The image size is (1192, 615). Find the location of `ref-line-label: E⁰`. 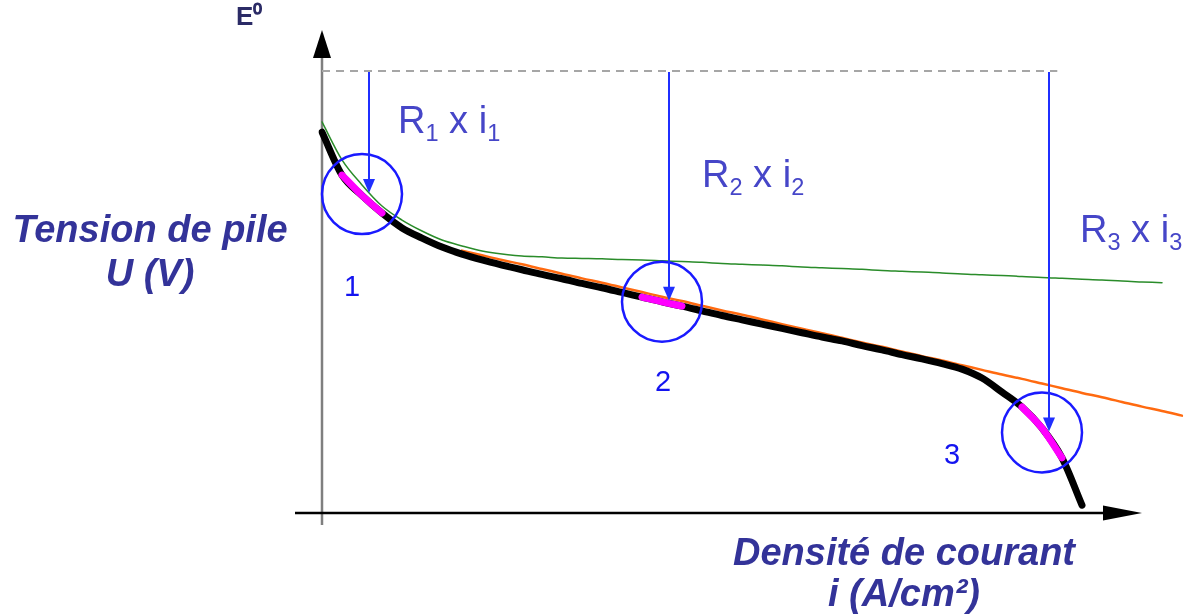

ref-line-label: E⁰ is located at coordinates (249, 16).